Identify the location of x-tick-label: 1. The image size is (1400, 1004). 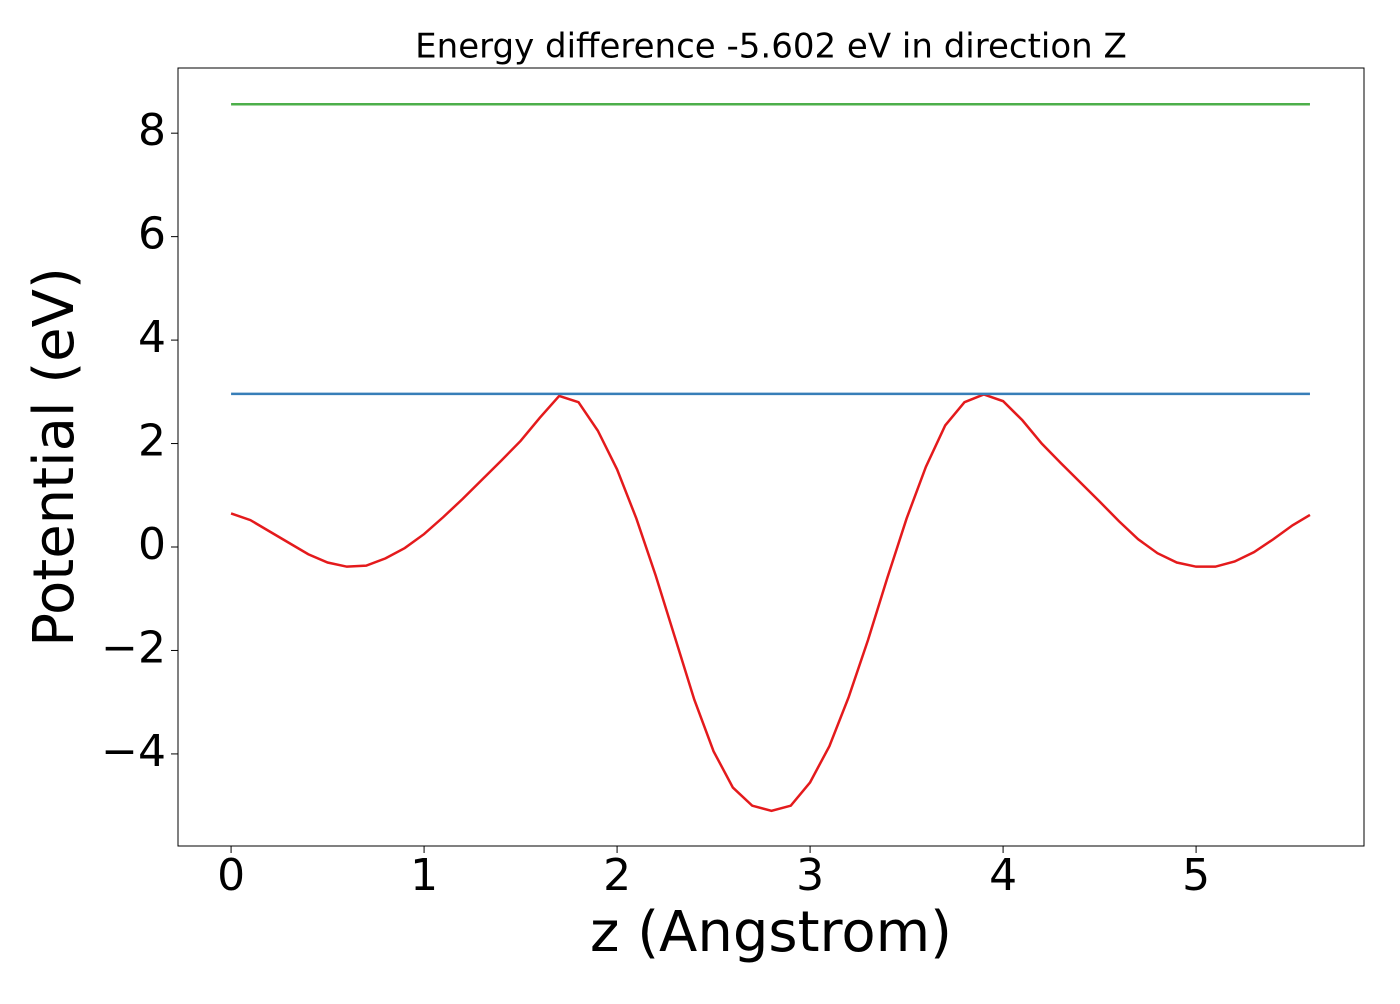
(424, 875).